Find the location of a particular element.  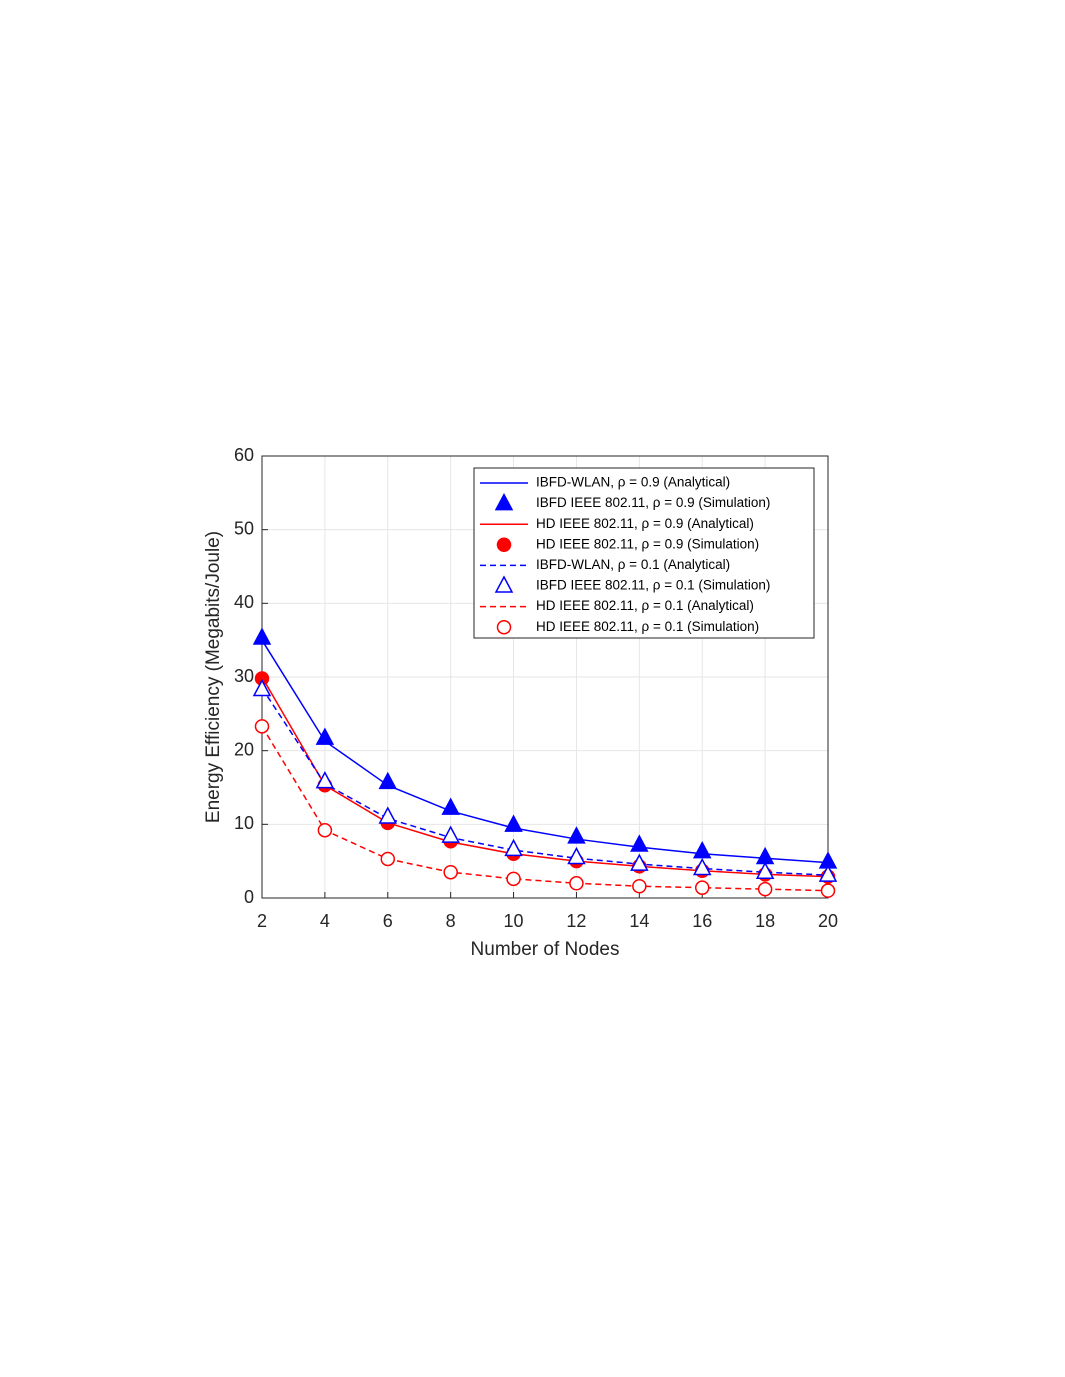

legend-label: IBFD IEEE 802.11, ρ = 0.1 (Simulation) is located at coordinates (653, 585).